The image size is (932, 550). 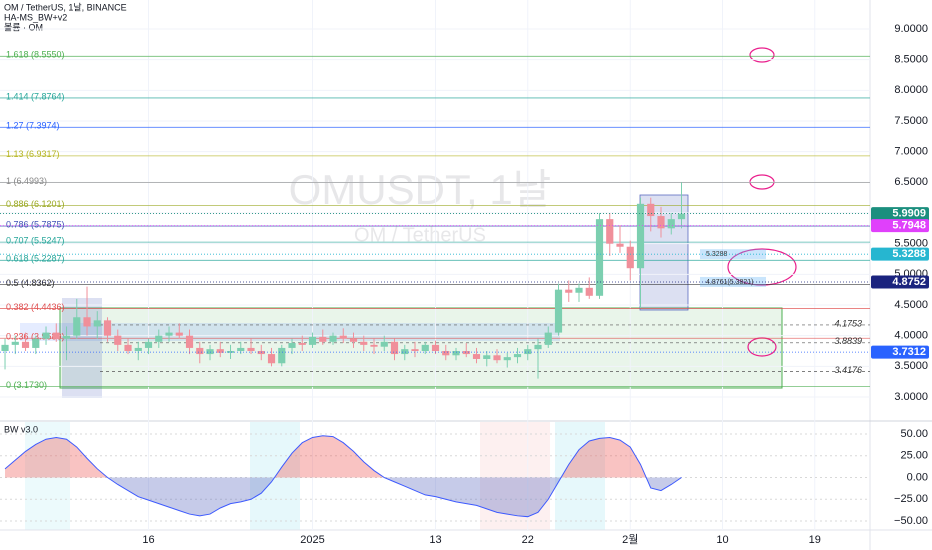 I want to click on x-tick-label: 19, so click(x=815, y=540).